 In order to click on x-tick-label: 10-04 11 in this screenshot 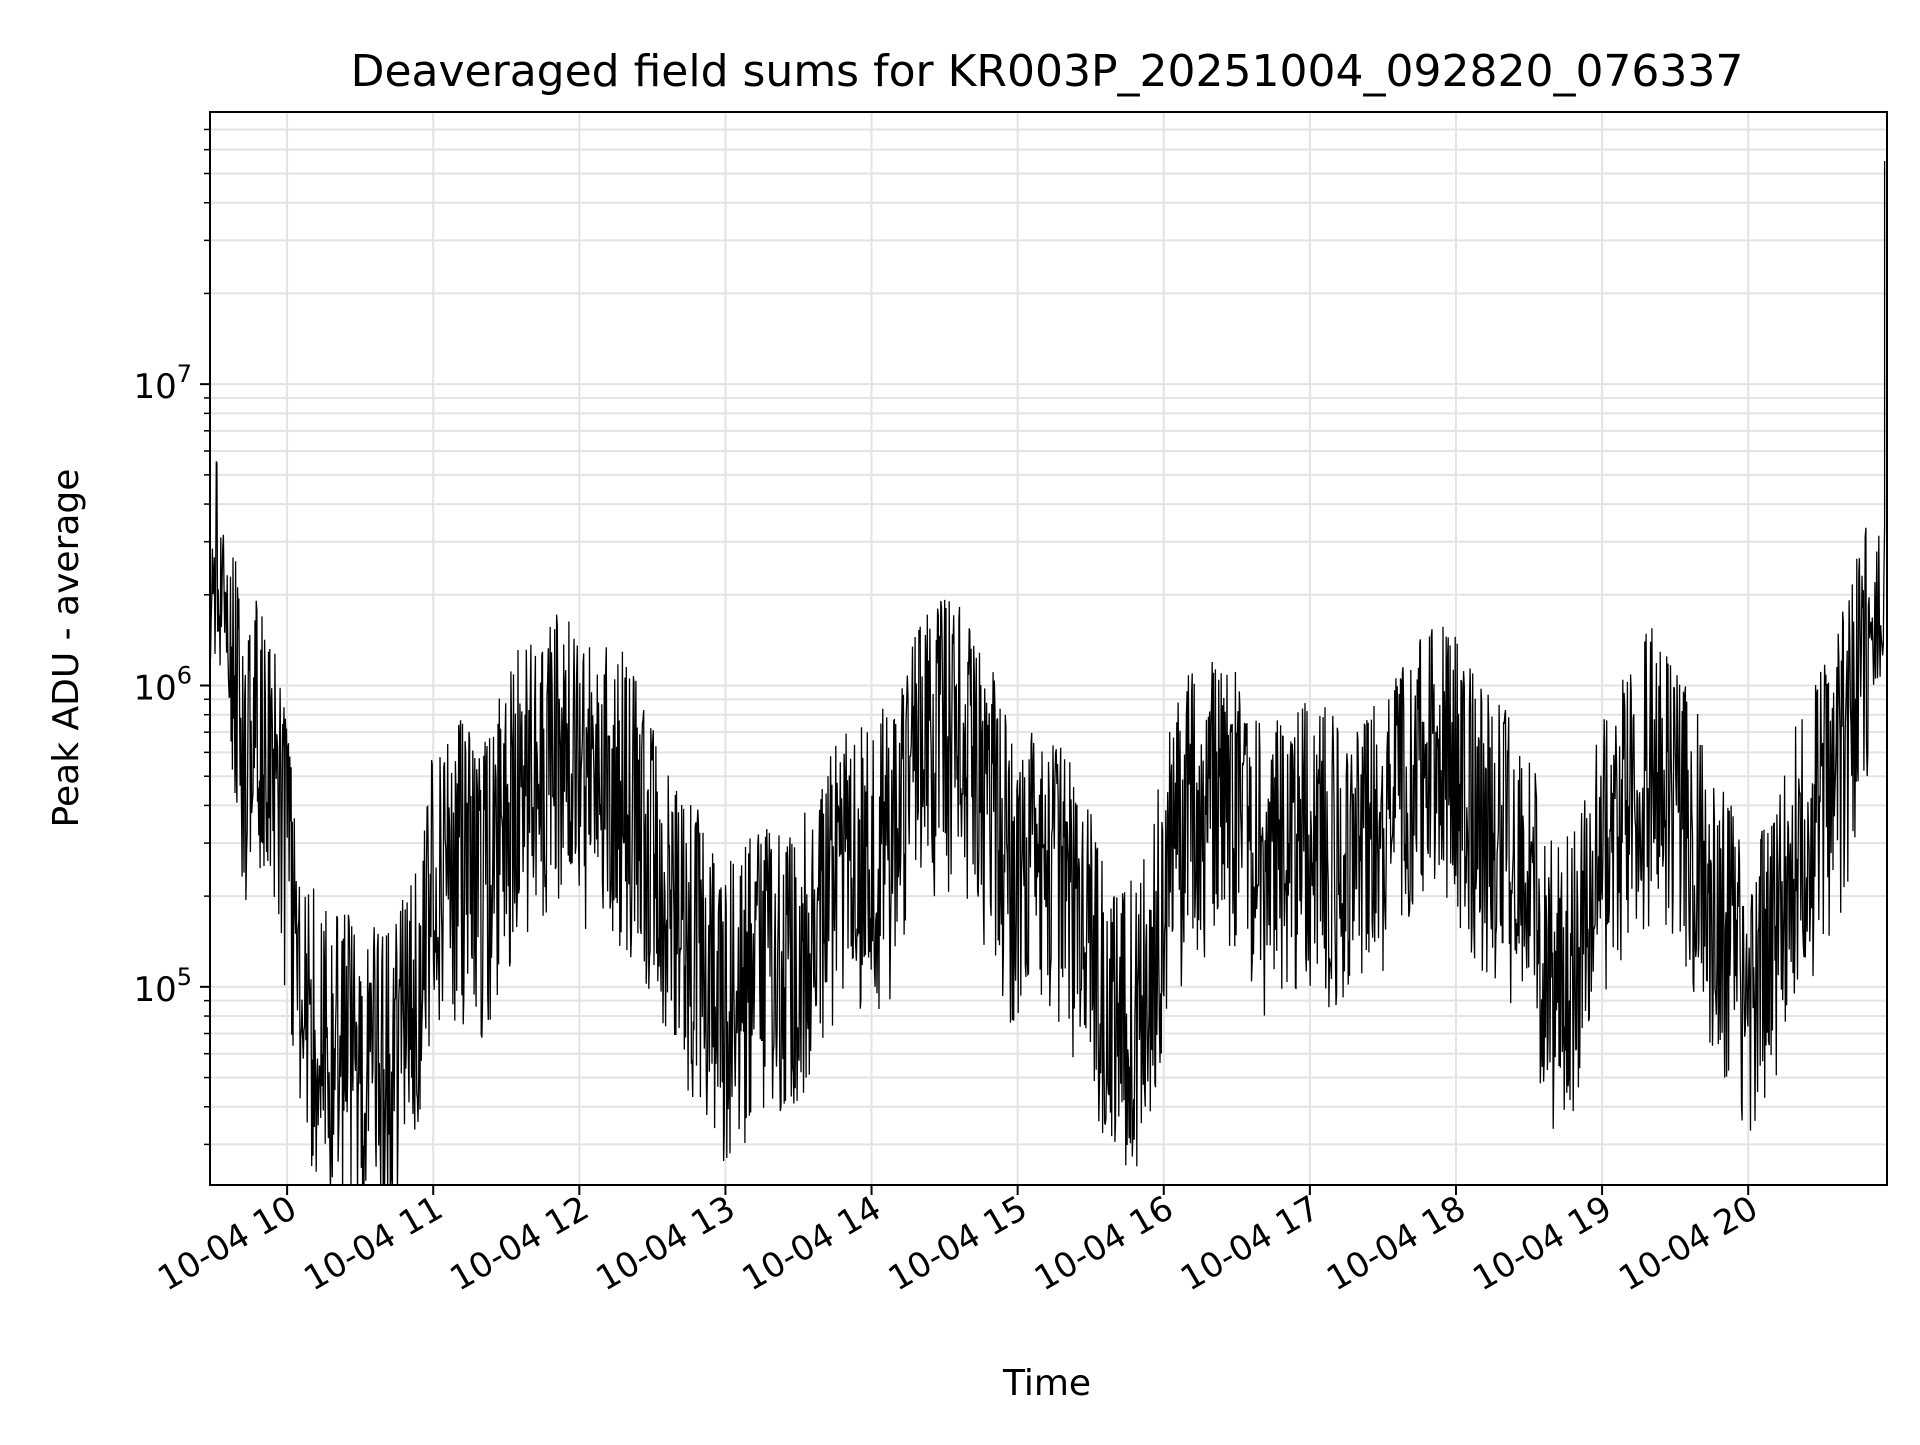, I will do `click(373, 1243)`.